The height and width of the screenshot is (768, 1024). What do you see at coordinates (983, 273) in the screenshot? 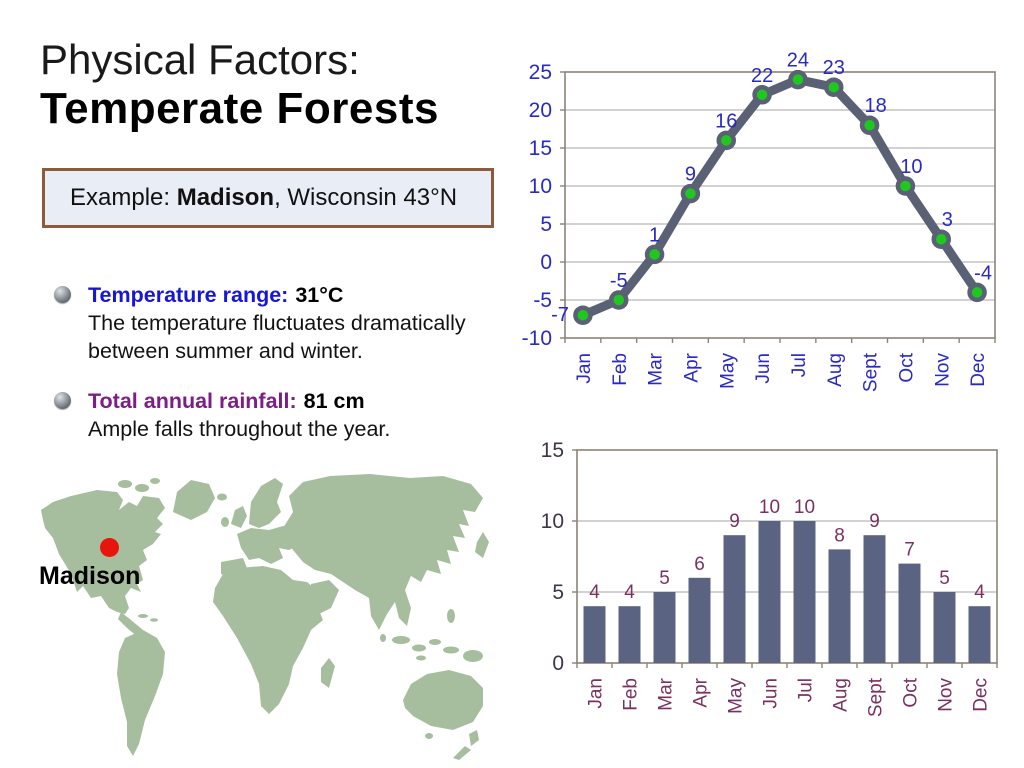
I see `data-label: -4` at bounding box center [983, 273].